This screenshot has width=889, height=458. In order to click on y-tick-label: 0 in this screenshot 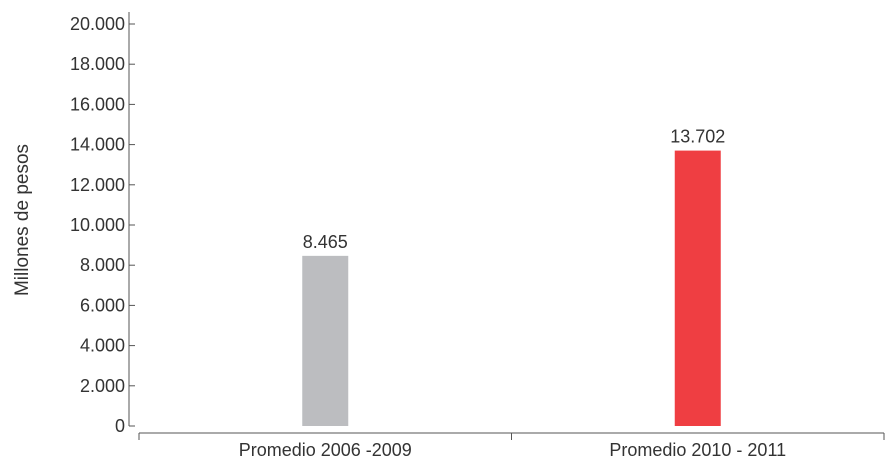, I will do `click(120, 426)`.